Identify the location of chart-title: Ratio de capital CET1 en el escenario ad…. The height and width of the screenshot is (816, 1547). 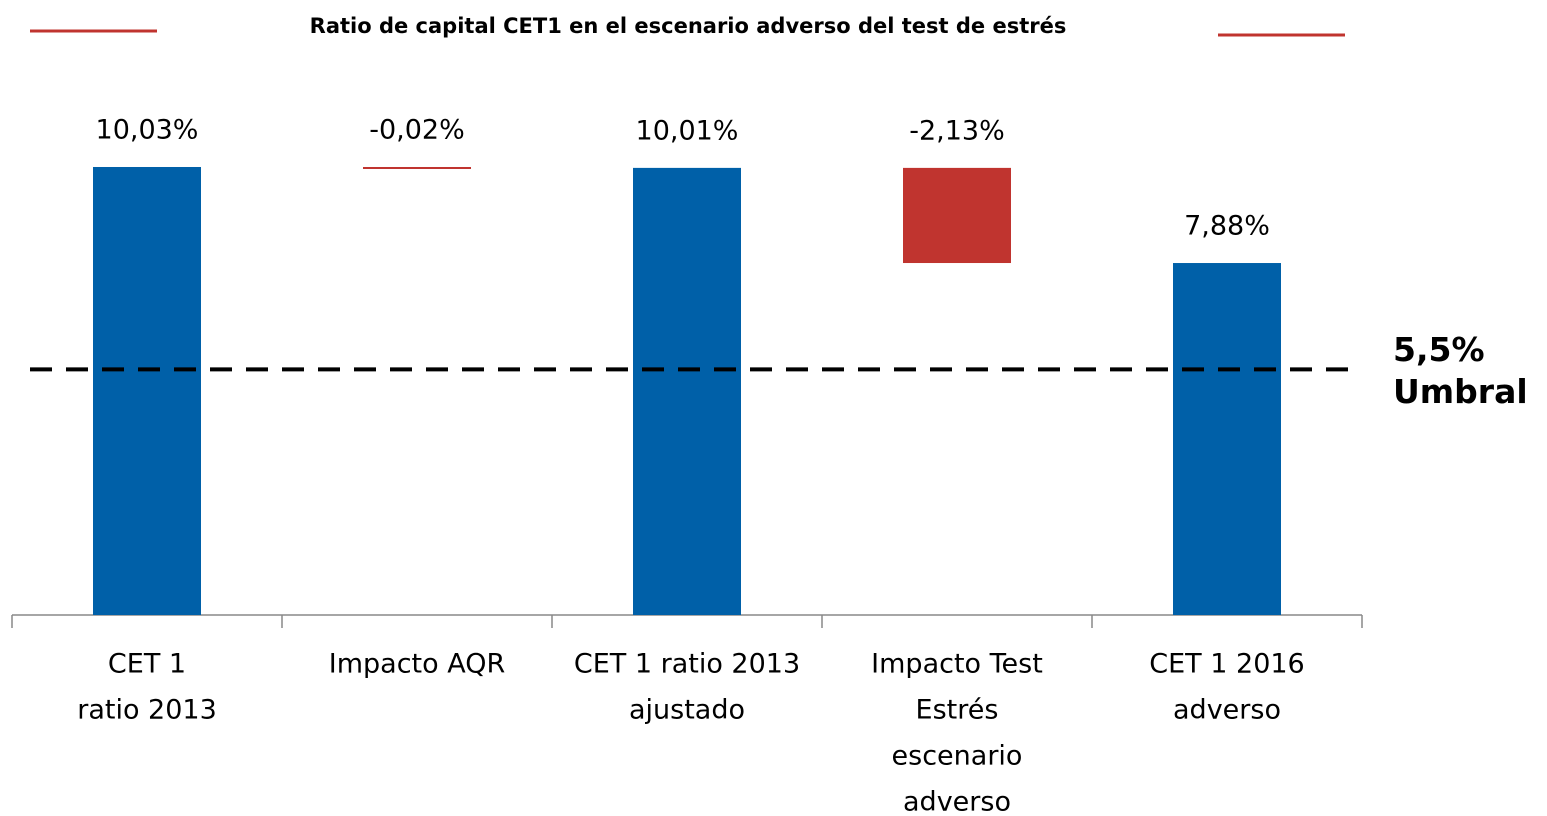
(688, 26).